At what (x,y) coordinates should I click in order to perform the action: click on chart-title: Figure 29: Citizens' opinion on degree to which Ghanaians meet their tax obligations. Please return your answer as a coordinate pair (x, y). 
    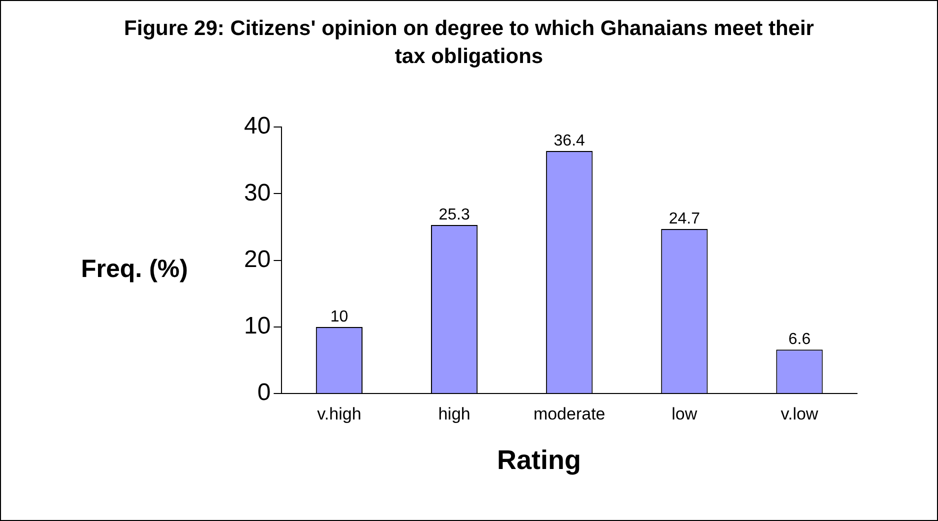
    Looking at the image, I should click on (469, 43).